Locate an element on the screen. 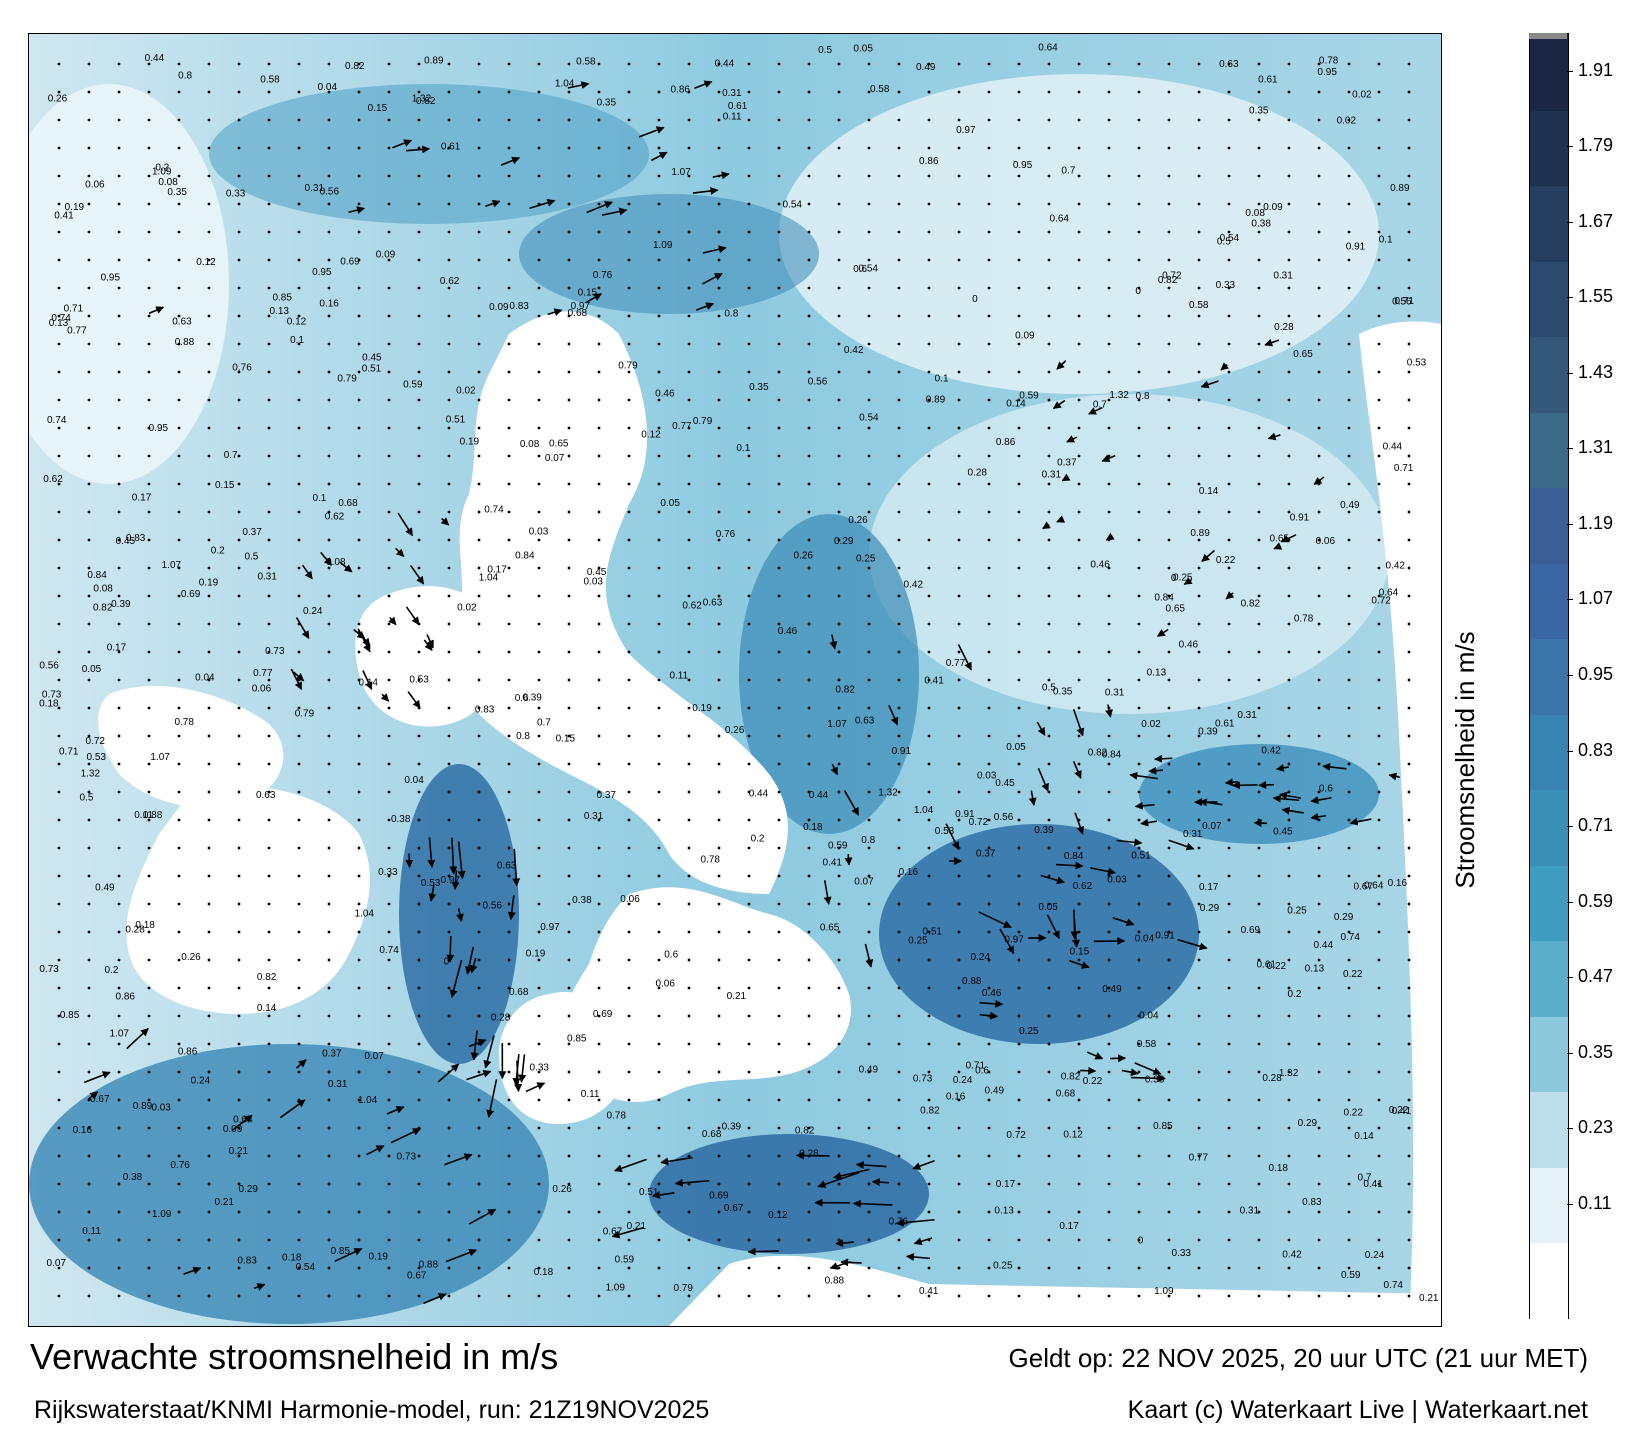 The width and height of the screenshot is (1650, 1450). speed-label: 0.88 is located at coordinates (429, 1264).